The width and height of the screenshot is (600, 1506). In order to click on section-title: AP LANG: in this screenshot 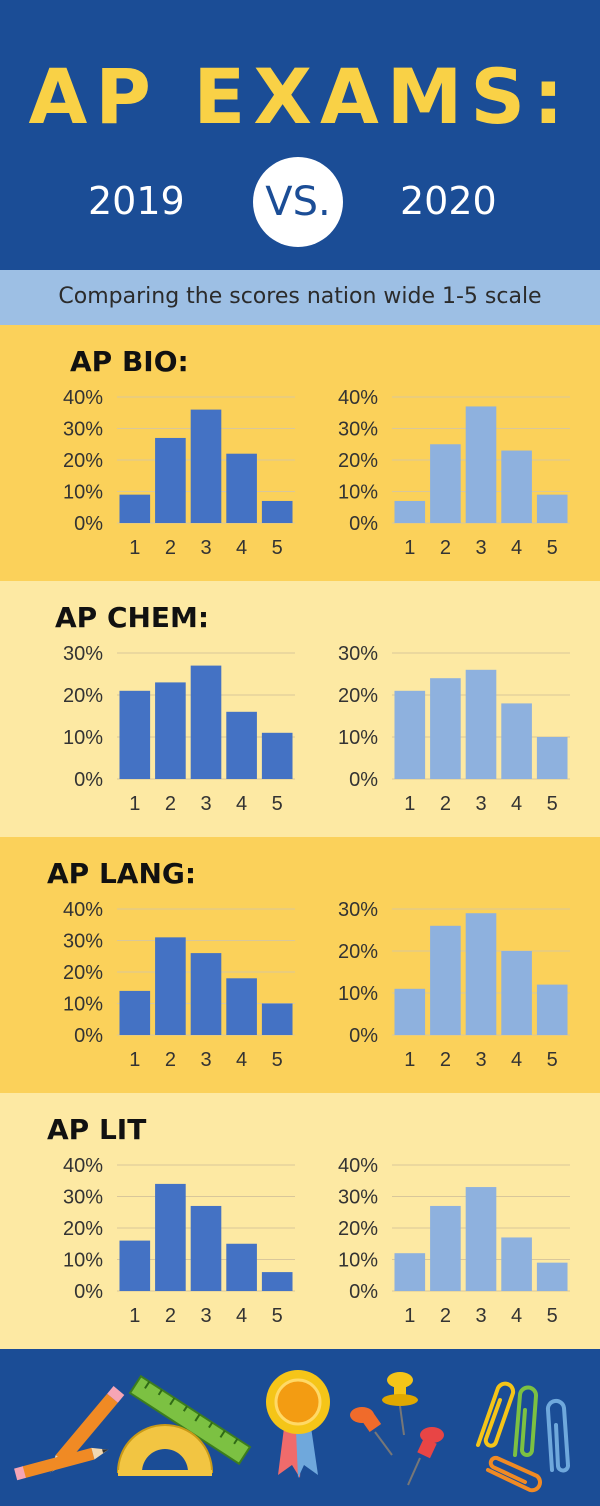, I will do `click(122, 873)`.